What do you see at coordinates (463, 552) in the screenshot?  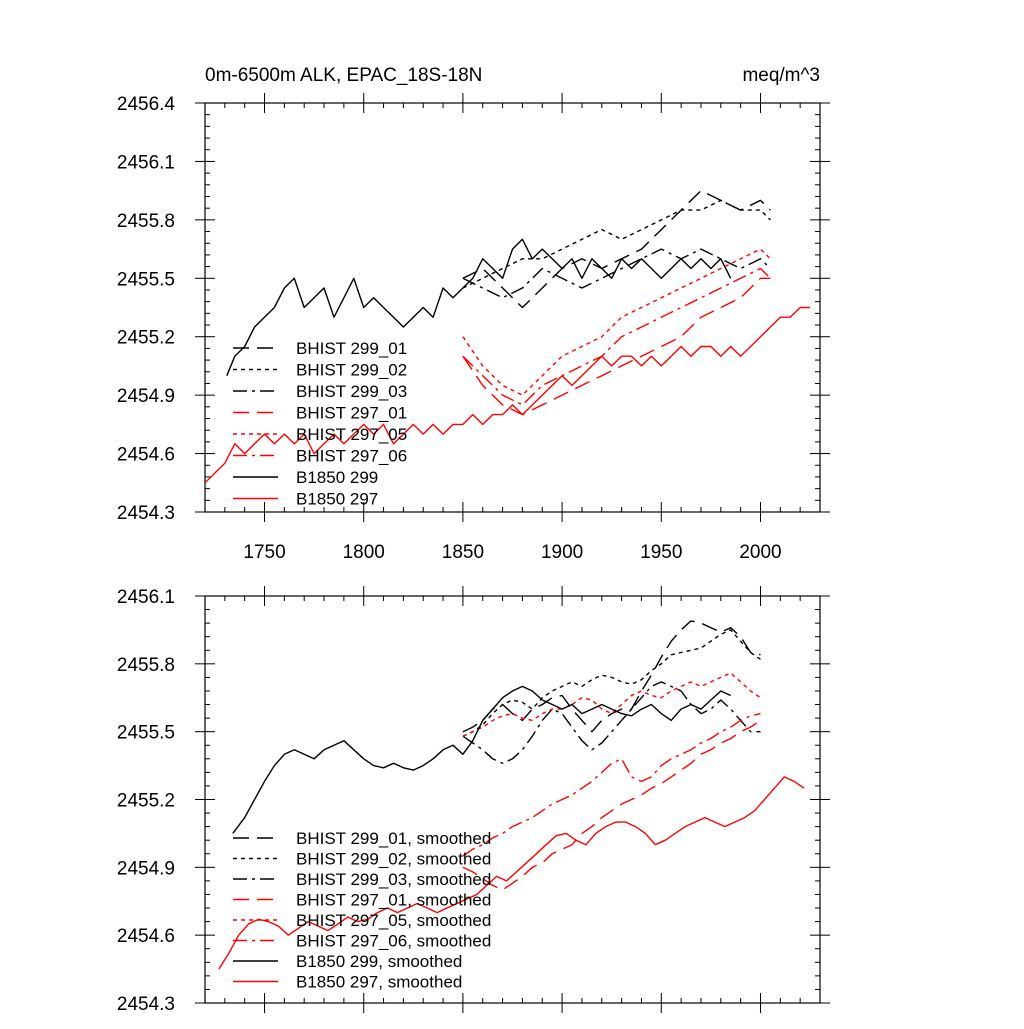 I see `x-tick-label: 1850` at bounding box center [463, 552].